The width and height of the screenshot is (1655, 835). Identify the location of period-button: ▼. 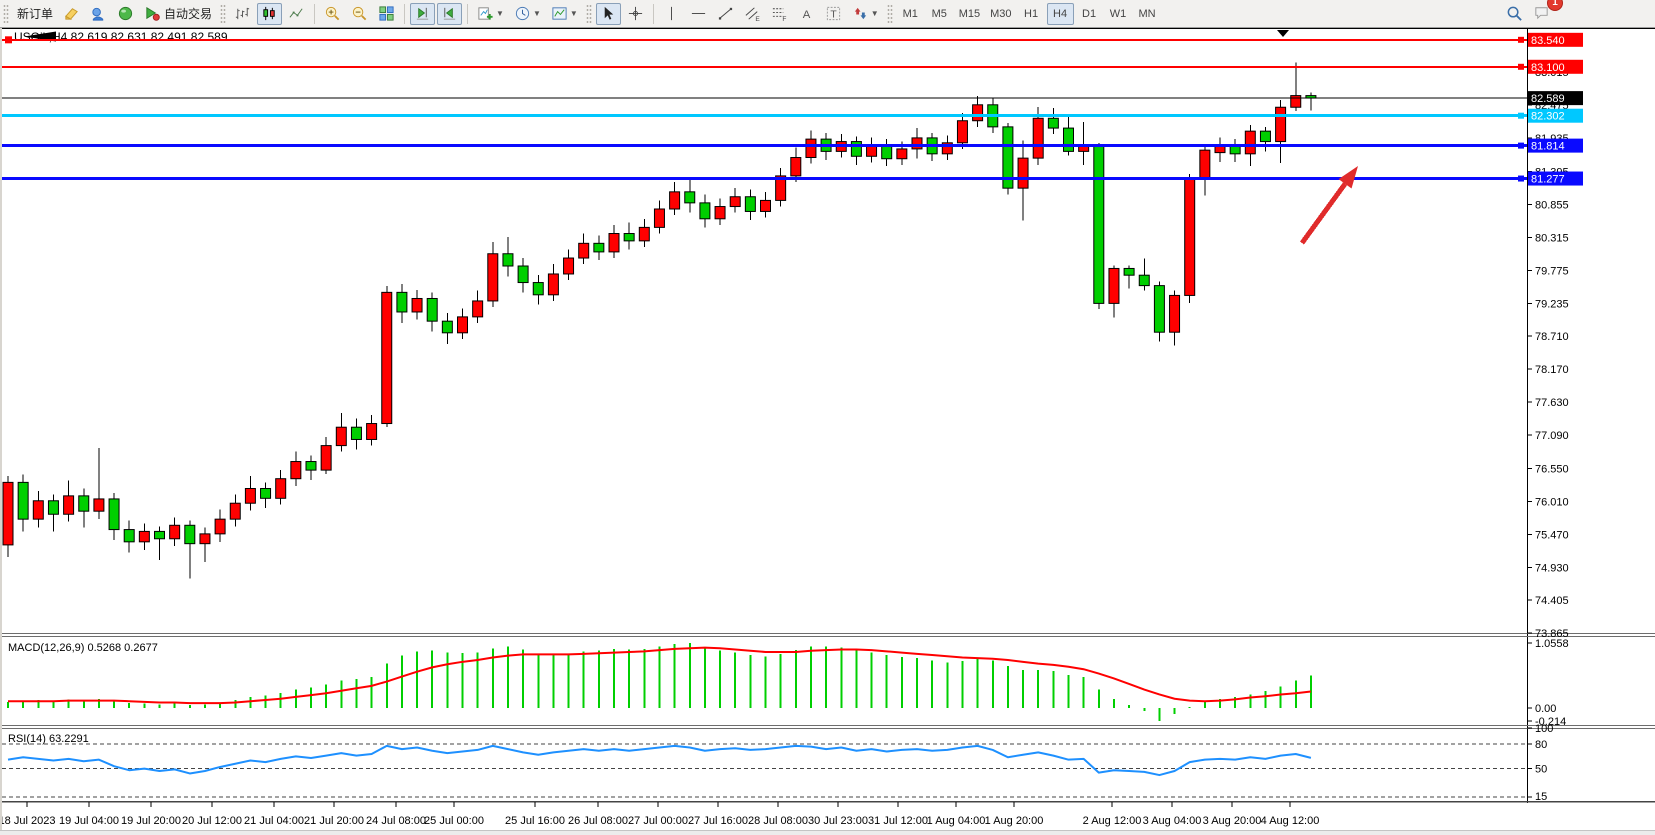
(527, 14).